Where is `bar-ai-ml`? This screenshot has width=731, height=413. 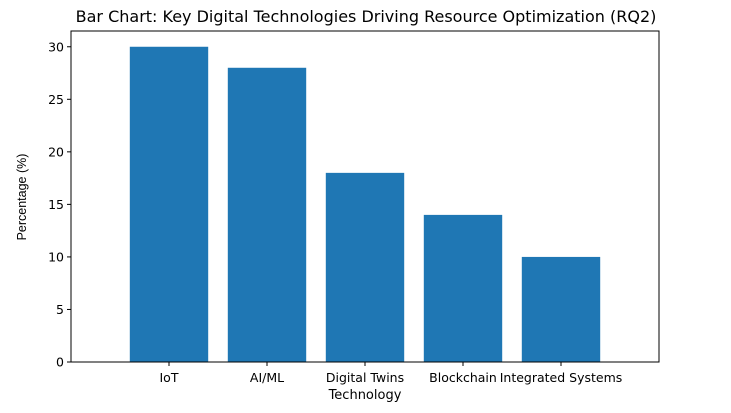 bar-ai-ml is located at coordinates (267, 215).